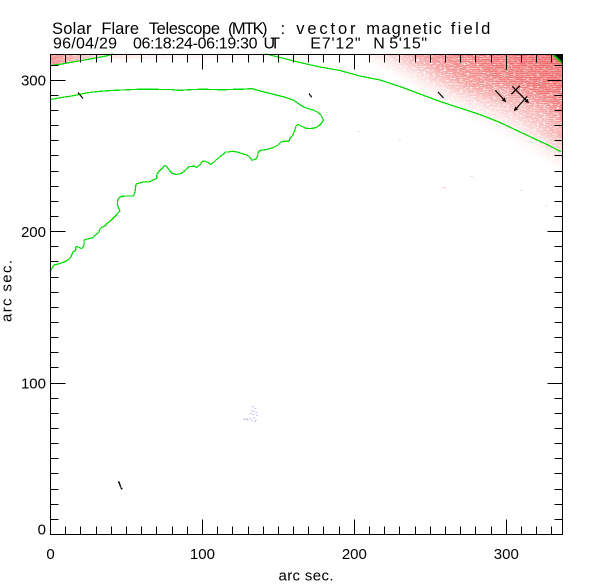  What do you see at coordinates (315, 43) in the screenshot?
I see `svg-text: E` at bounding box center [315, 43].